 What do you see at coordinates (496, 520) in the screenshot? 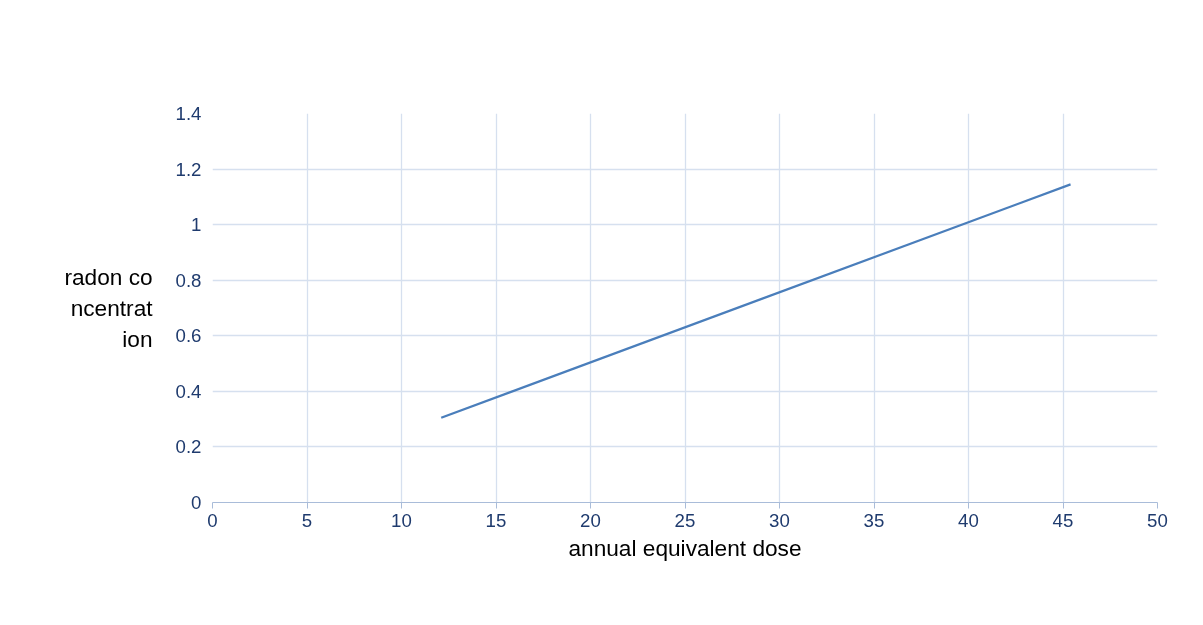
I see `x-tick-label: 15` at bounding box center [496, 520].